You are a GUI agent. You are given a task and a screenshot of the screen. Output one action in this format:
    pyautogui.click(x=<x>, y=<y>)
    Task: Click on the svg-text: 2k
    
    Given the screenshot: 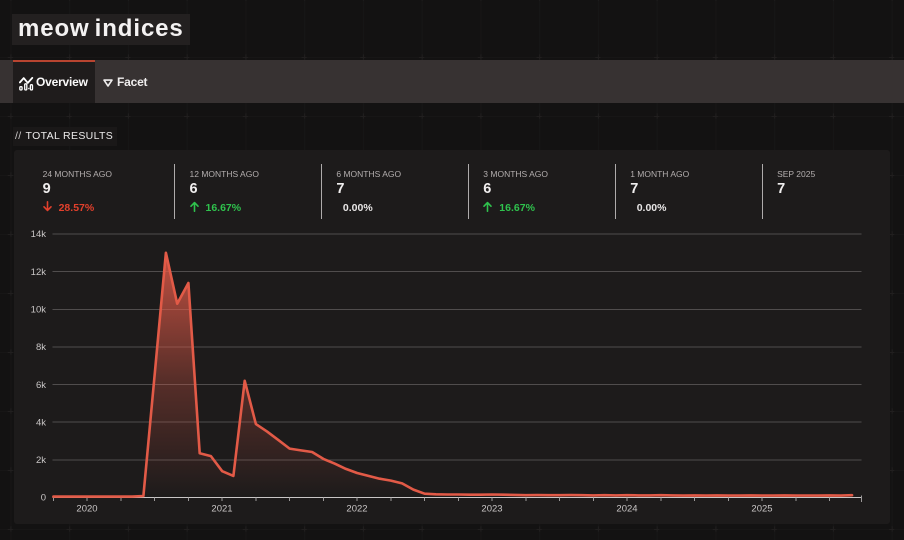 What is the action you would take?
    pyautogui.click(x=41, y=460)
    